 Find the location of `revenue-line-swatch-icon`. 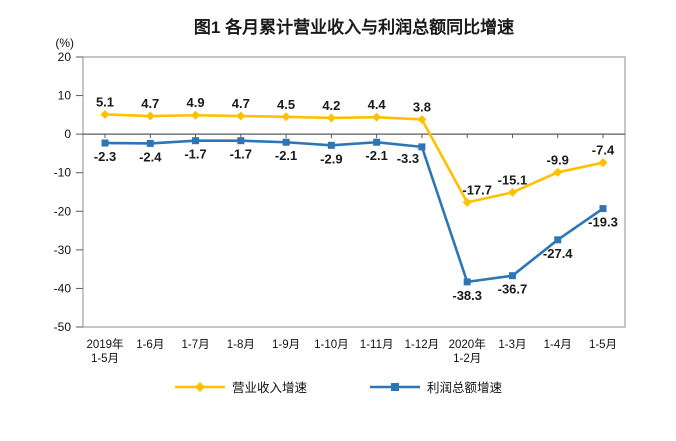

revenue-line-swatch-icon is located at coordinates (199, 386).